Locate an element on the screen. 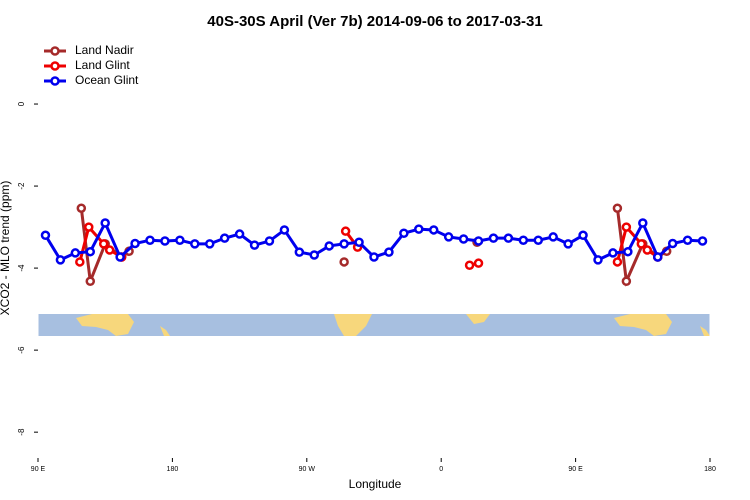  x-tick-label: 0 is located at coordinates (441, 469).